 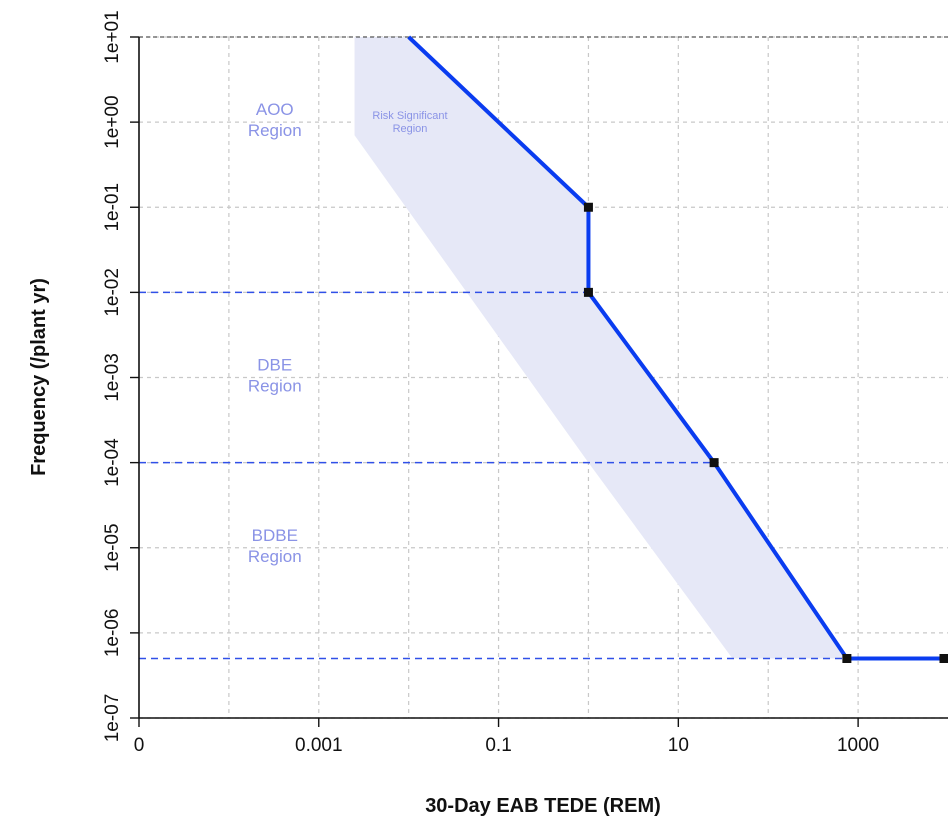 What do you see at coordinates (498, 745) in the screenshot?
I see `x-tick-label: 0.1` at bounding box center [498, 745].